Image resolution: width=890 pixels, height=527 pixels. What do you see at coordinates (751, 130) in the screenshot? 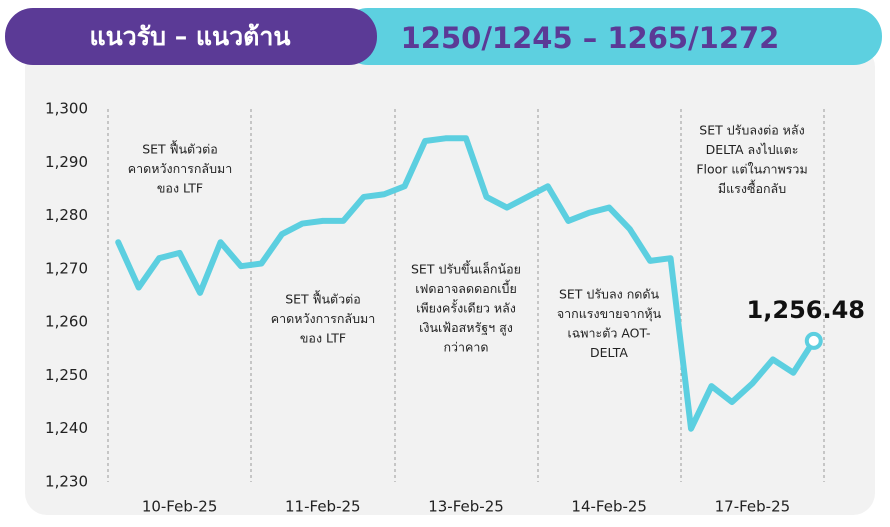
I see `annotation: SET ปรับลงต่อ หลัง` at bounding box center [751, 130].